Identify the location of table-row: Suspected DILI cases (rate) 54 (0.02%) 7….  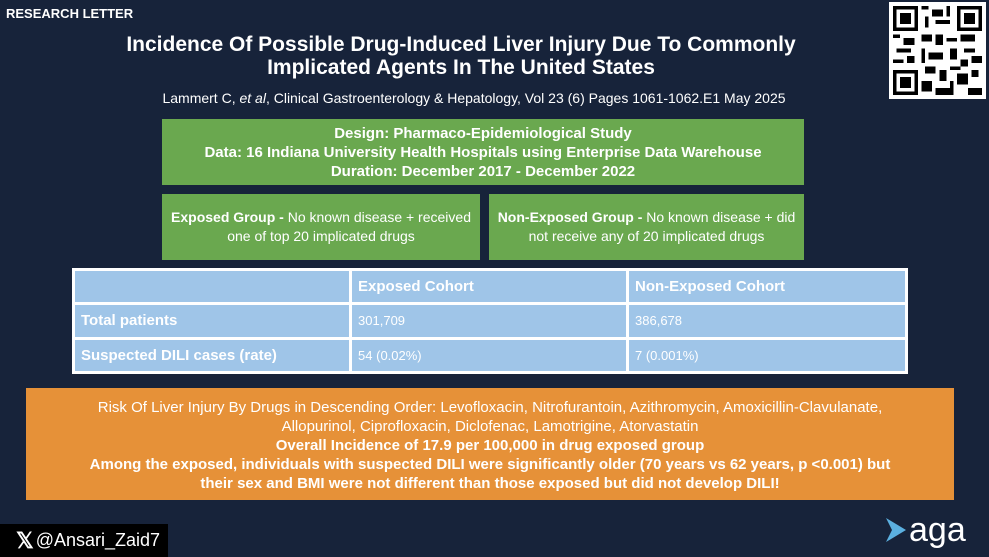
(489, 355).